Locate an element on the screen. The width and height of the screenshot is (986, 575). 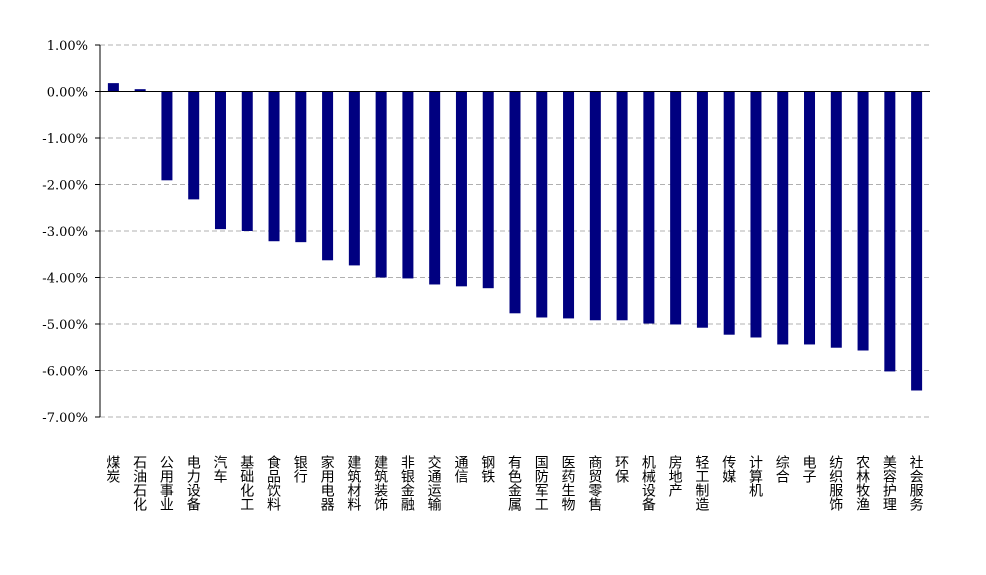
x-tick-label: 商贸零售 is located at coordinates (594, 483).